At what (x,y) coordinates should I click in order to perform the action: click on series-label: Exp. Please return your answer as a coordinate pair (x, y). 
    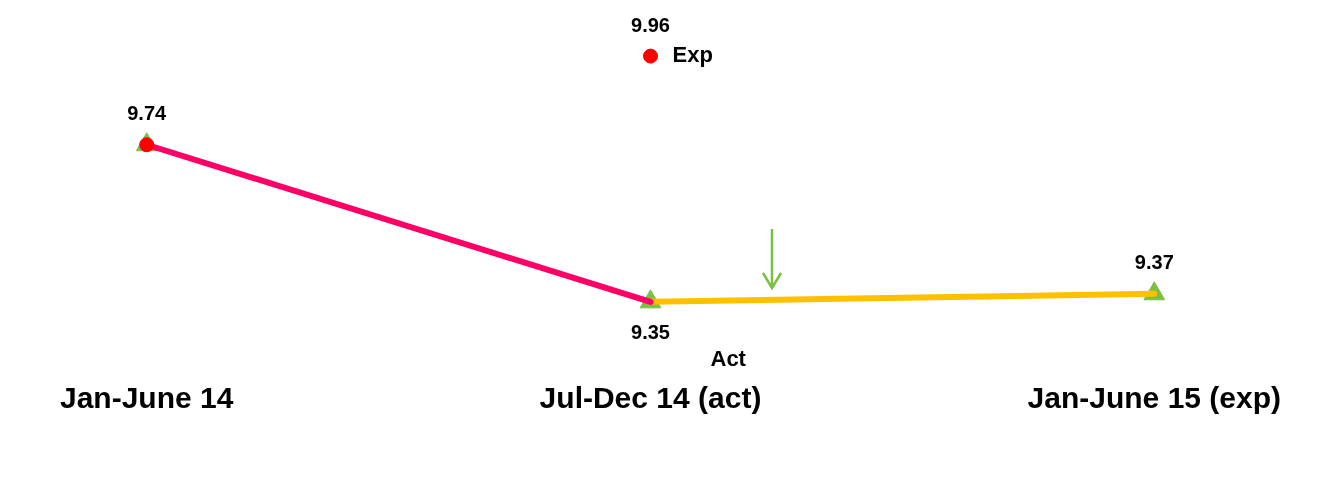
    Looking at the image, I should click on (692, 55).